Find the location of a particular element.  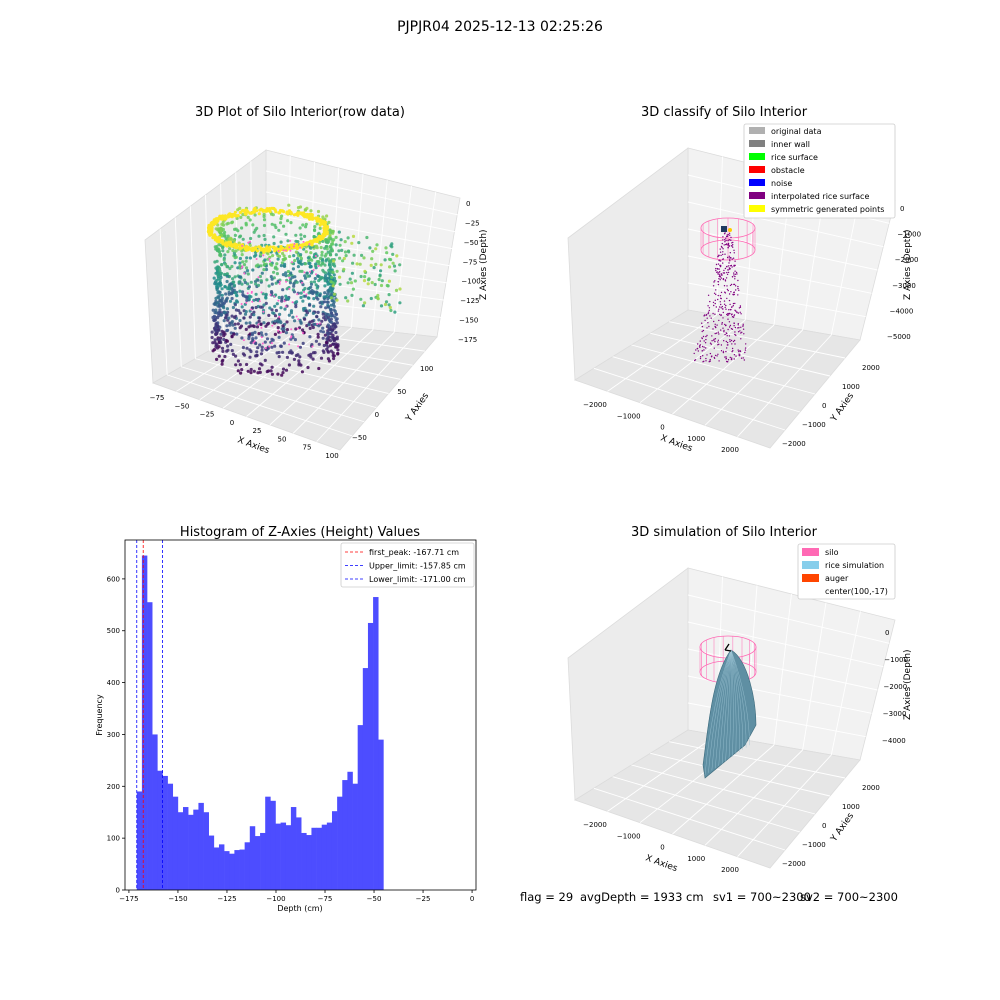

panel1-ztick: −175 is located at coordinates (467, 340).